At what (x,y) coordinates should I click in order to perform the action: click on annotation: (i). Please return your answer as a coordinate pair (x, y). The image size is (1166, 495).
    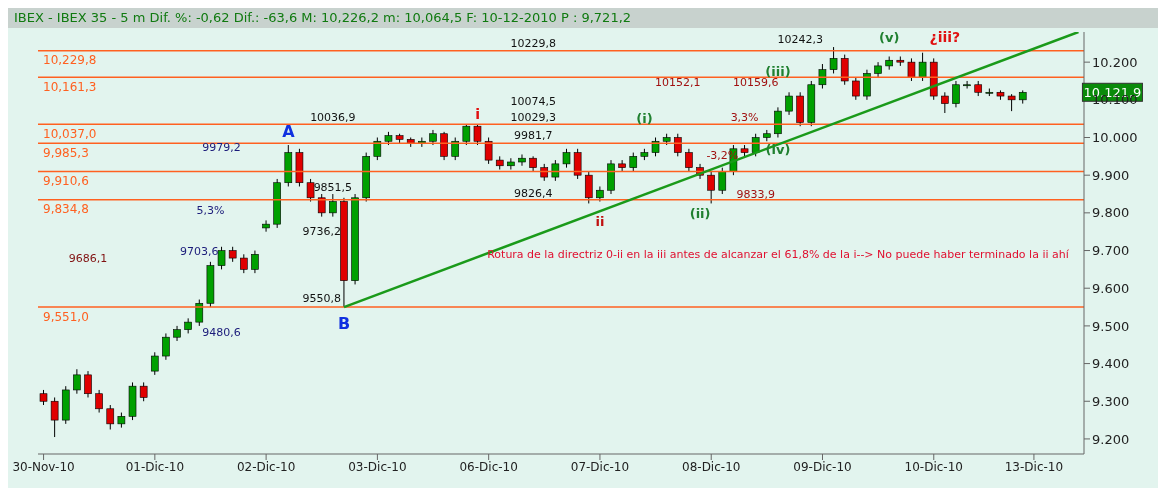
    Looking at the image, I should click on (644, 118).